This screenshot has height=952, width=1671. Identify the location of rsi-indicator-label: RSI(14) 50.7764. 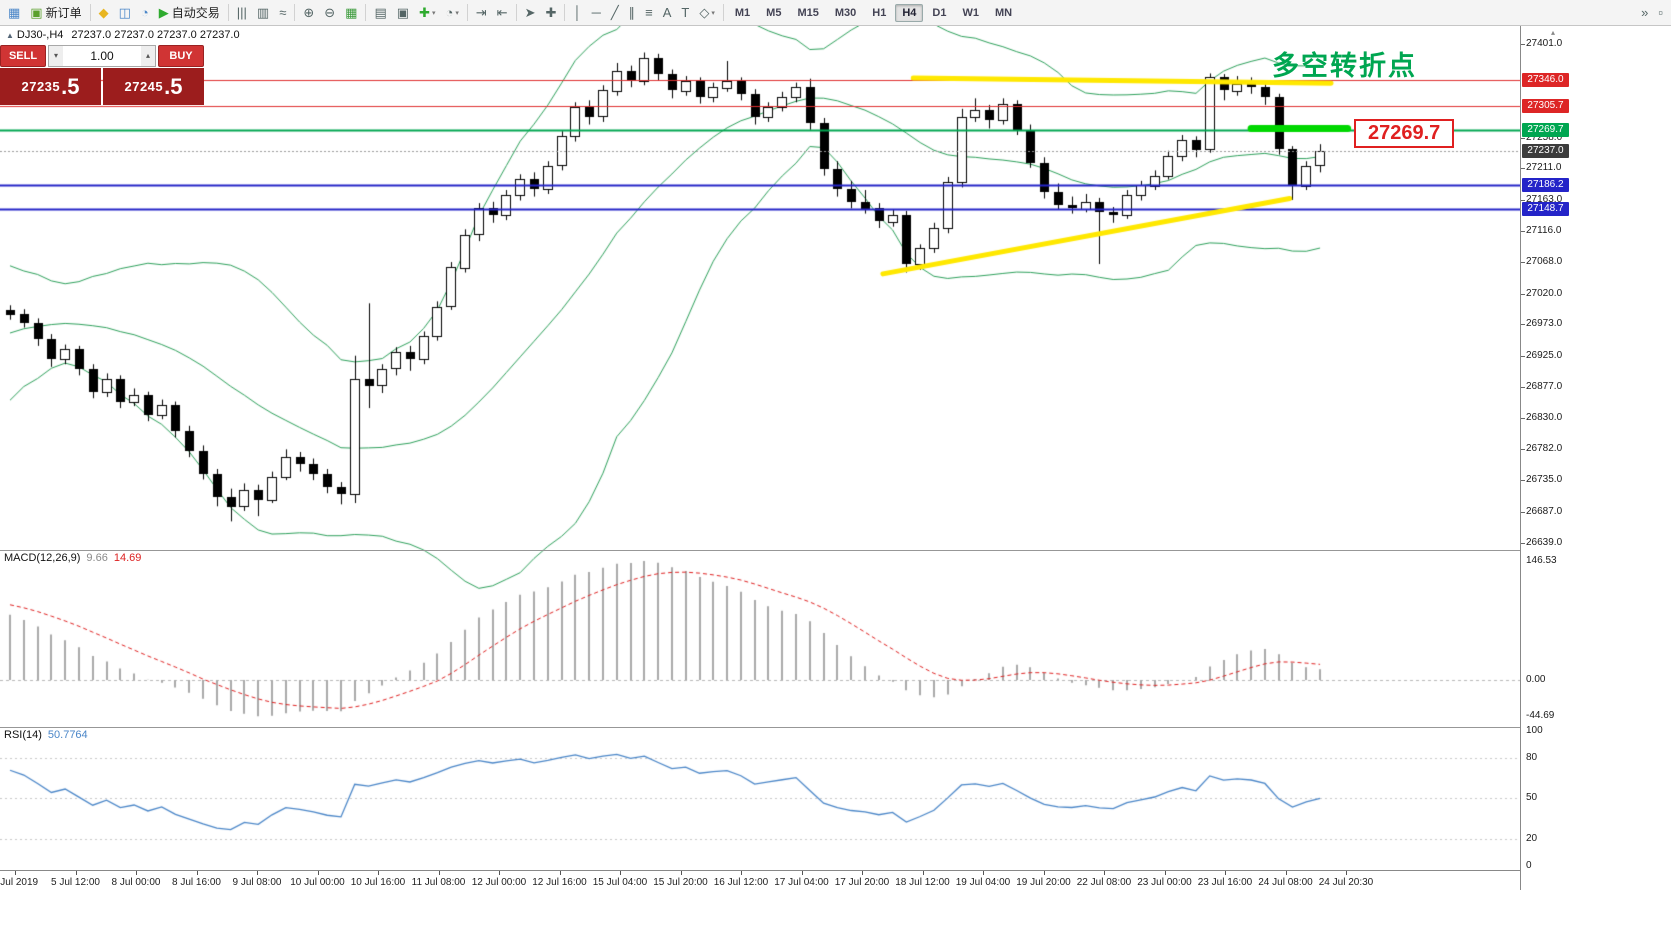
(46, 735).